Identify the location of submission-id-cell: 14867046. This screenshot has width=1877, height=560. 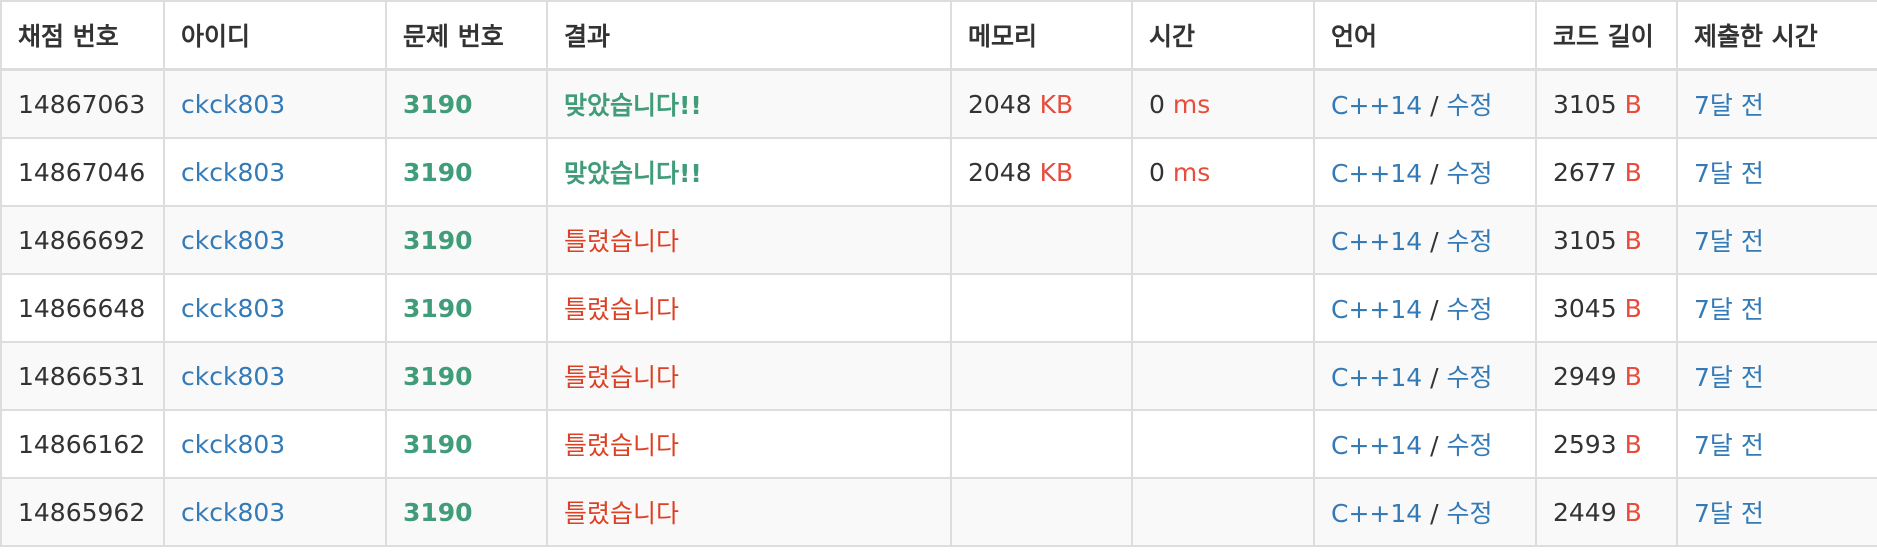
(82, 172).